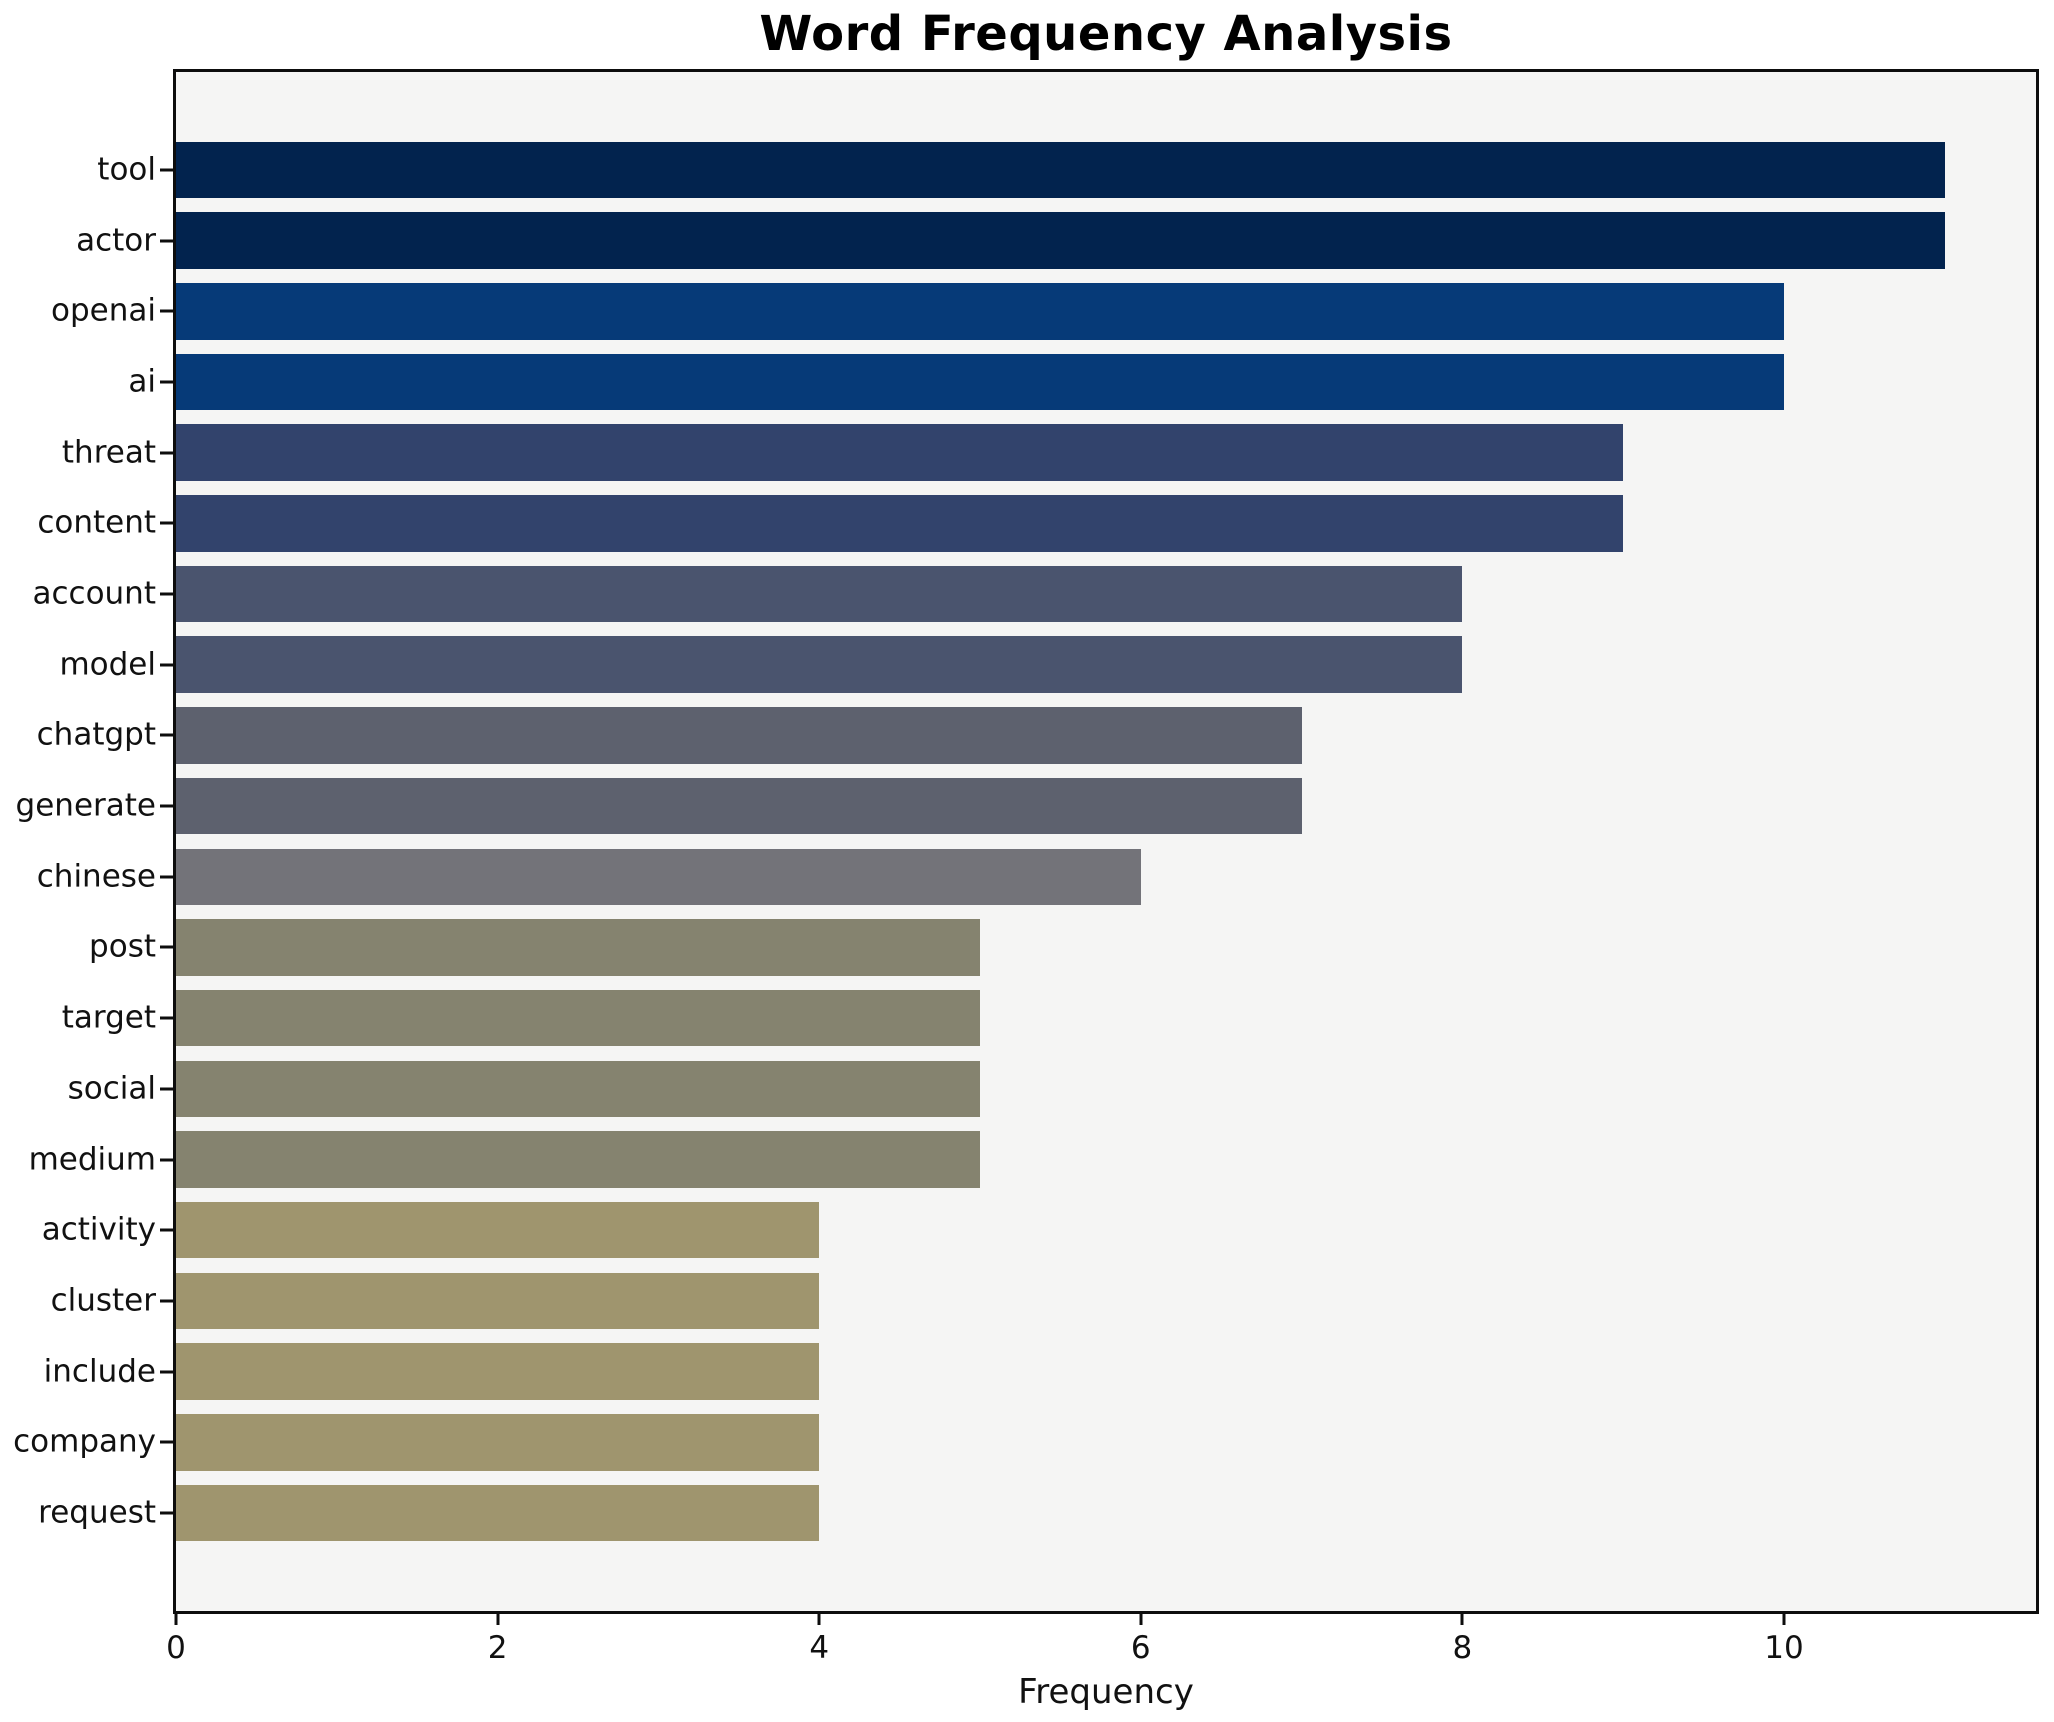 The image size is (2054, 1722). Describe the element at coordinates (85, 805) in the screenshot. I see `y-tick-label-generate: generate` at that location.